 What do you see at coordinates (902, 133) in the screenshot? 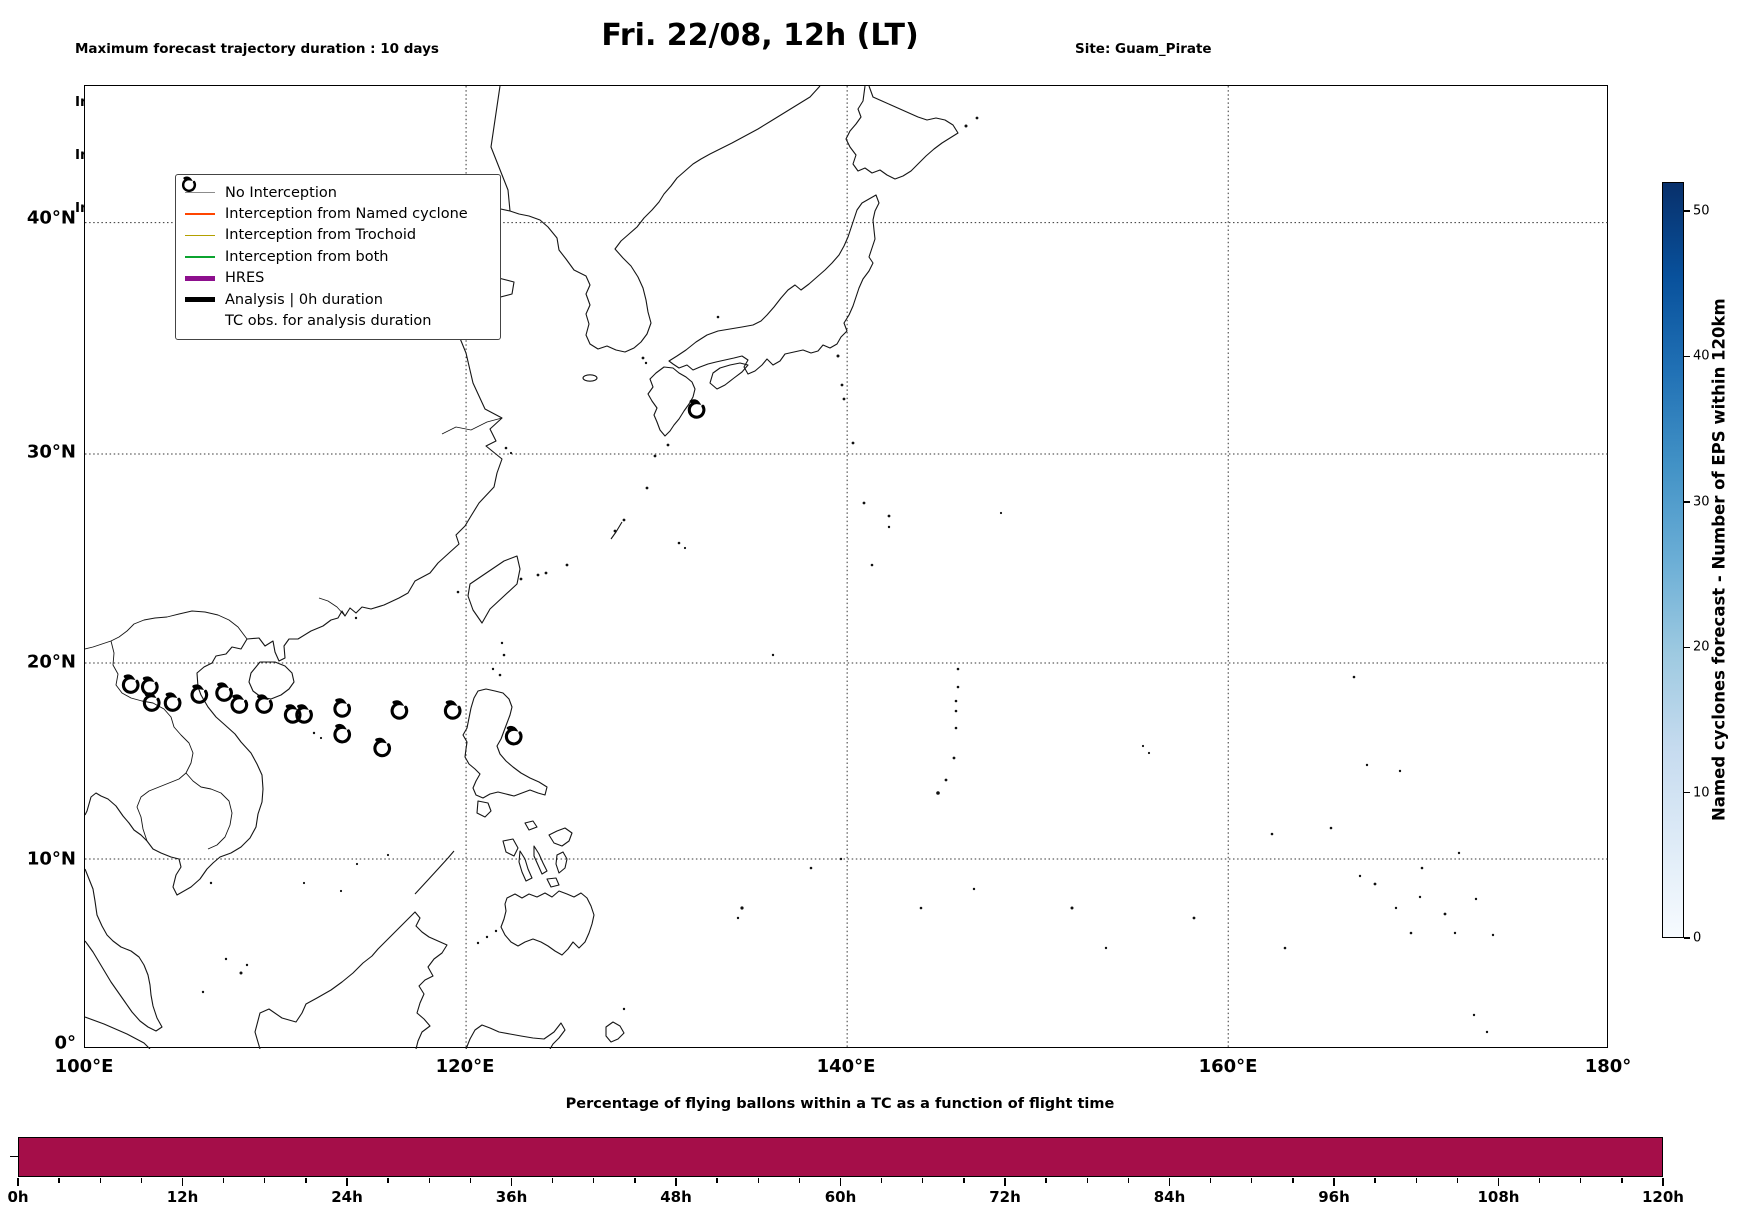
I see `coast-hokkaido` at bounding box center [902, 133].